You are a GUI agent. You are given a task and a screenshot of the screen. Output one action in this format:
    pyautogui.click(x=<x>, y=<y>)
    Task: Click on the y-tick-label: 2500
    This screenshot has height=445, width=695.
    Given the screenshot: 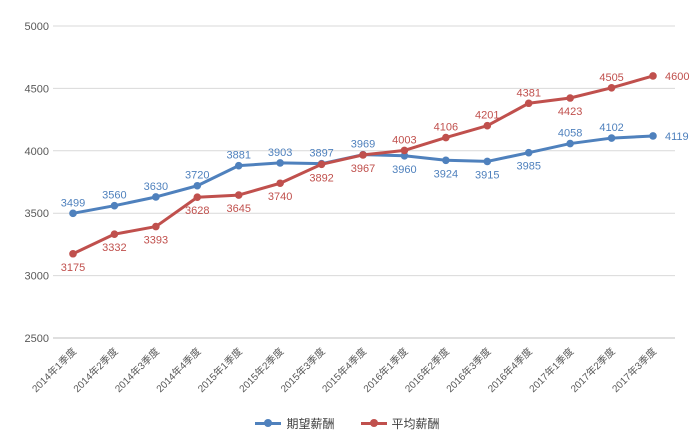 What is the action you would take?
    pyautogui.click(x=37, y=339)
    